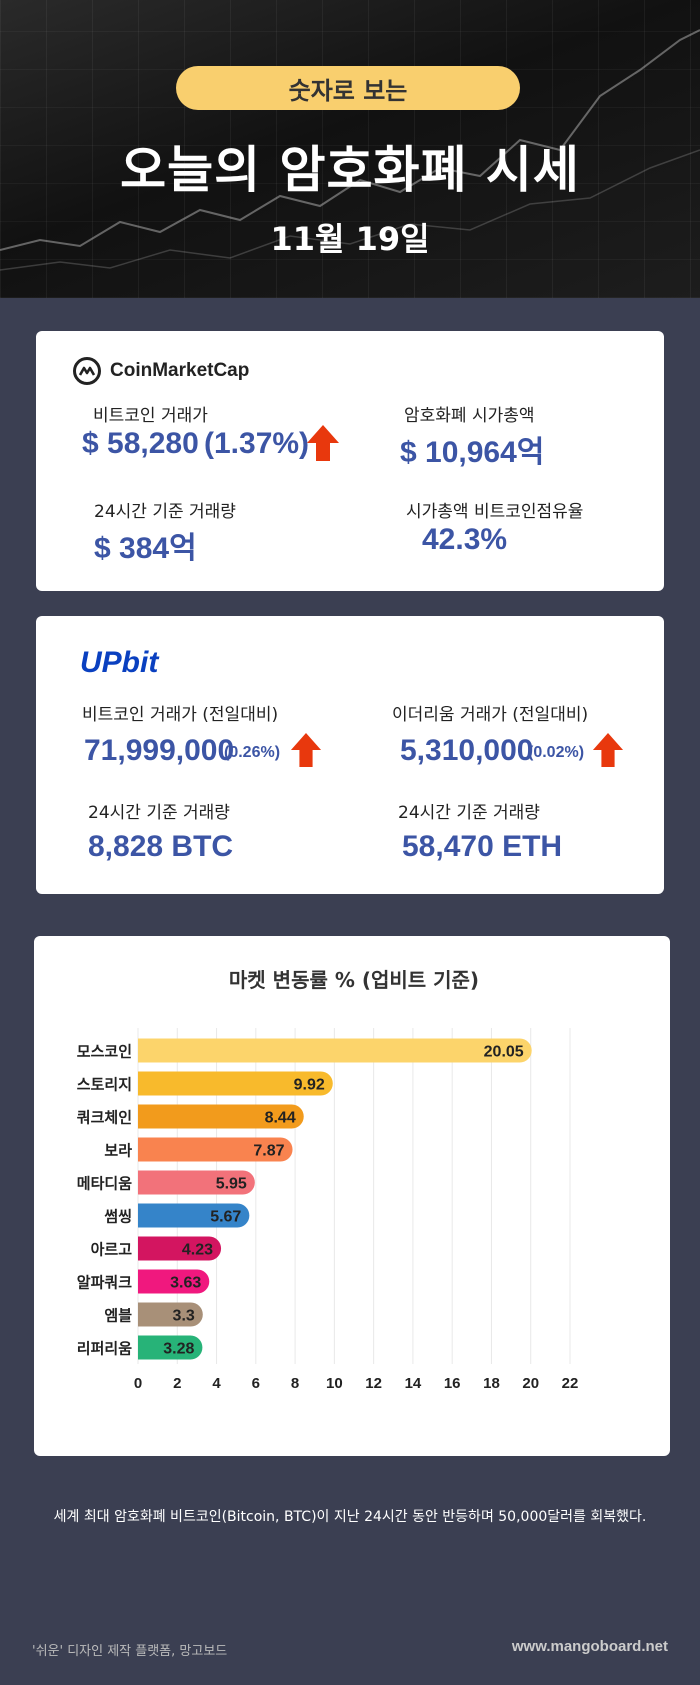 This screenshot has height=1685, width=700. I want to click on btc-change-value: (1.37%), so click(257, 443).